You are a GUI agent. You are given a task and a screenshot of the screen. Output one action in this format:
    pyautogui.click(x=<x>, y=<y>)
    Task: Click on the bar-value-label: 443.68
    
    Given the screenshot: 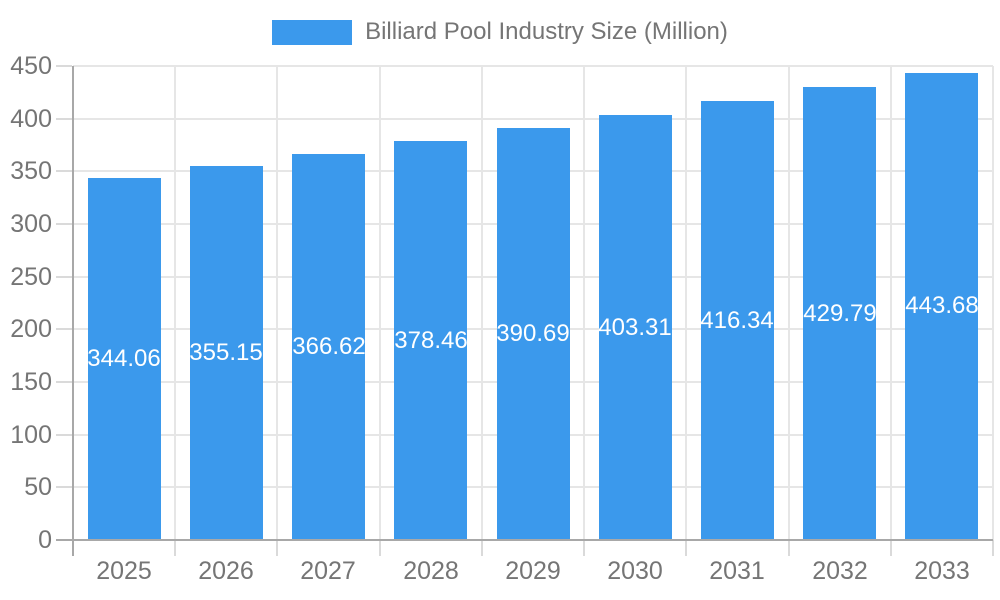 What is the action you would take?
    pyautogui.click(x=942, y=305)
    